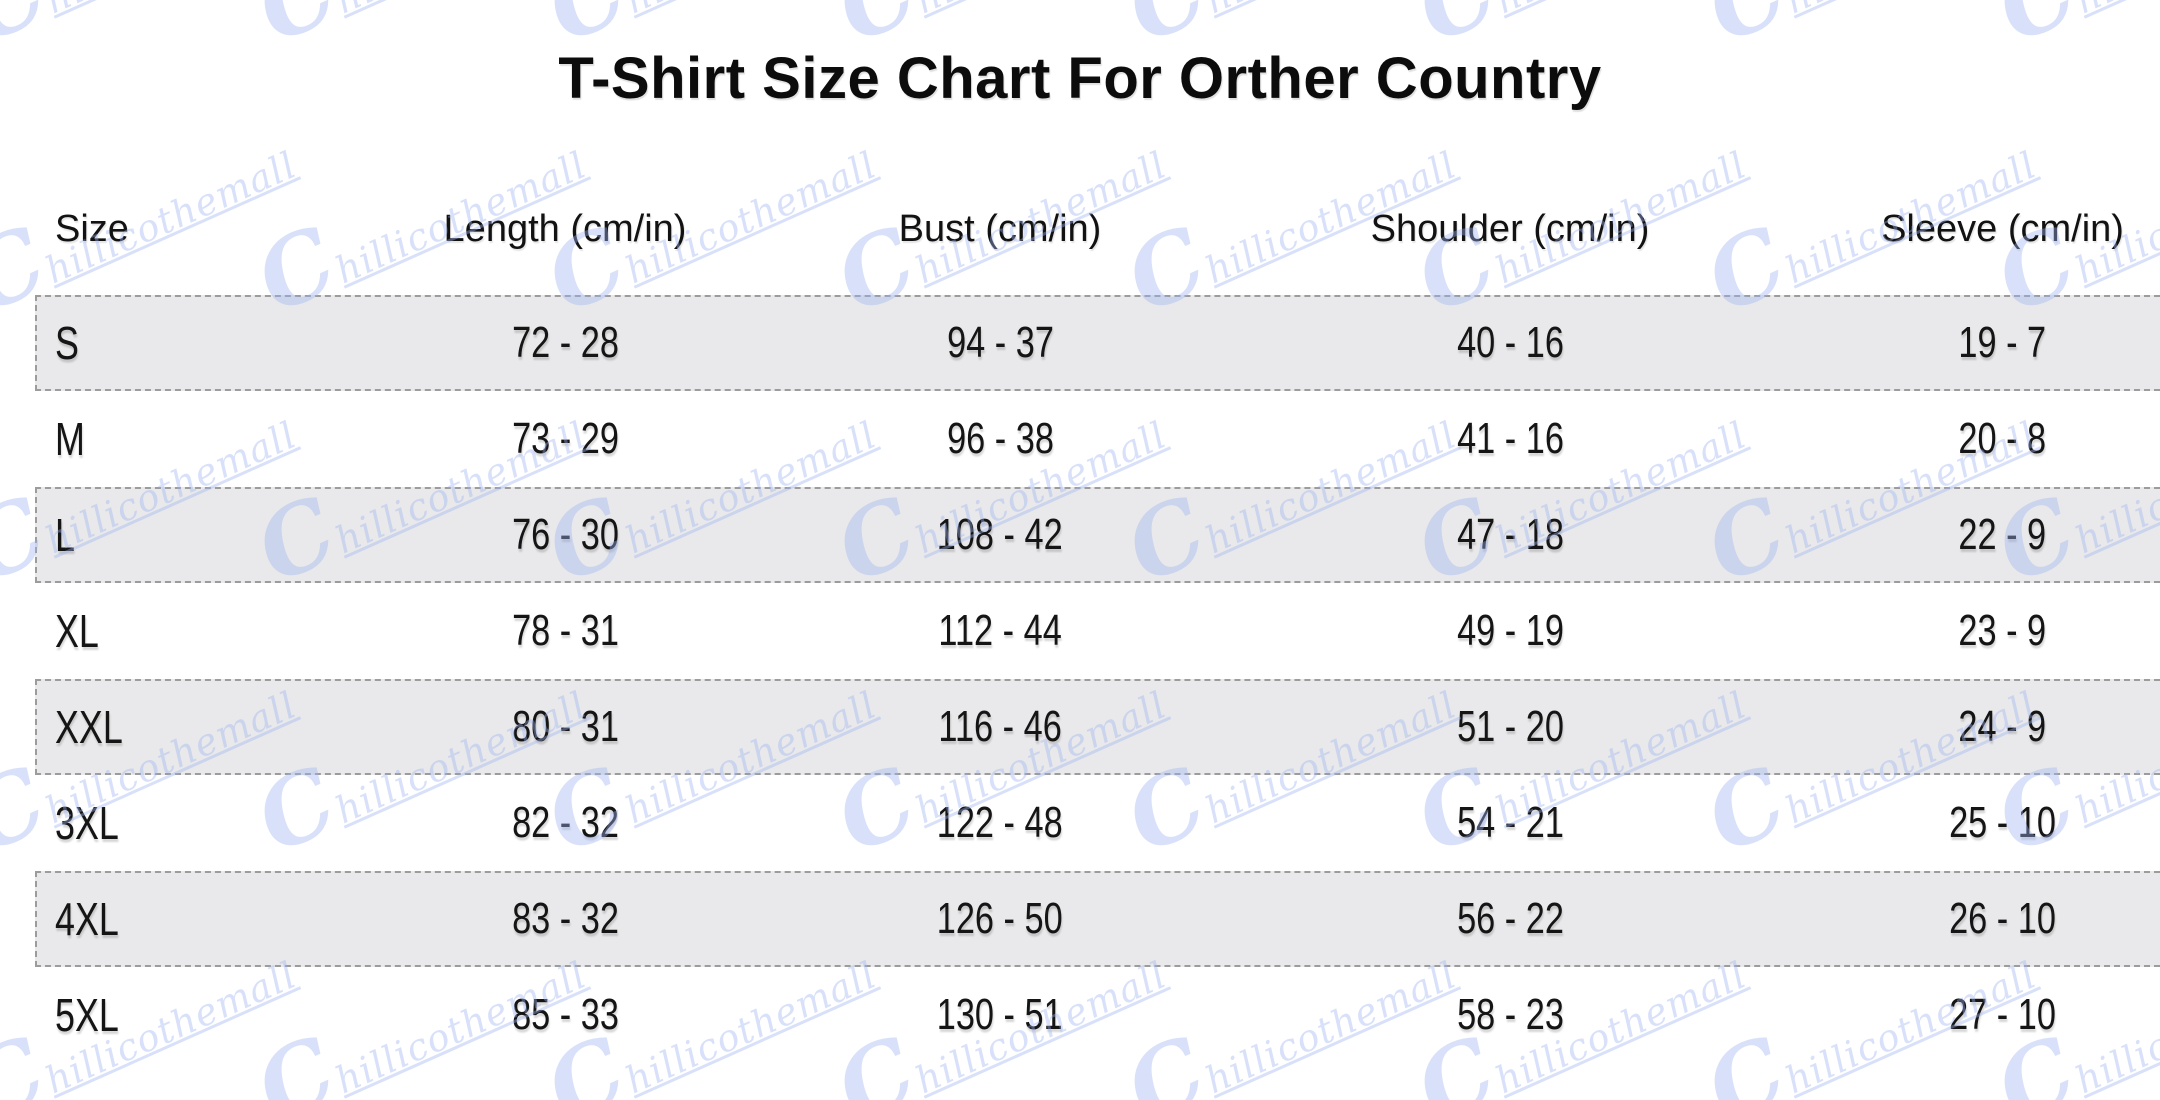 This screenshot has height=1100, width=2160. I want to click on measurement-cell: 94 - 37, so click(1000, 342).